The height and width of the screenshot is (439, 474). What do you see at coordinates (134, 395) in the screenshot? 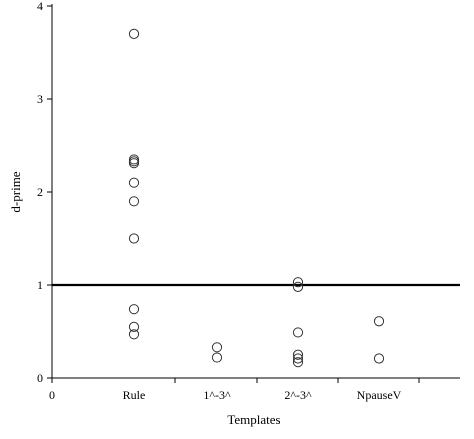
I see `x-tick-label: Rule` at bounding box center [134, 395].